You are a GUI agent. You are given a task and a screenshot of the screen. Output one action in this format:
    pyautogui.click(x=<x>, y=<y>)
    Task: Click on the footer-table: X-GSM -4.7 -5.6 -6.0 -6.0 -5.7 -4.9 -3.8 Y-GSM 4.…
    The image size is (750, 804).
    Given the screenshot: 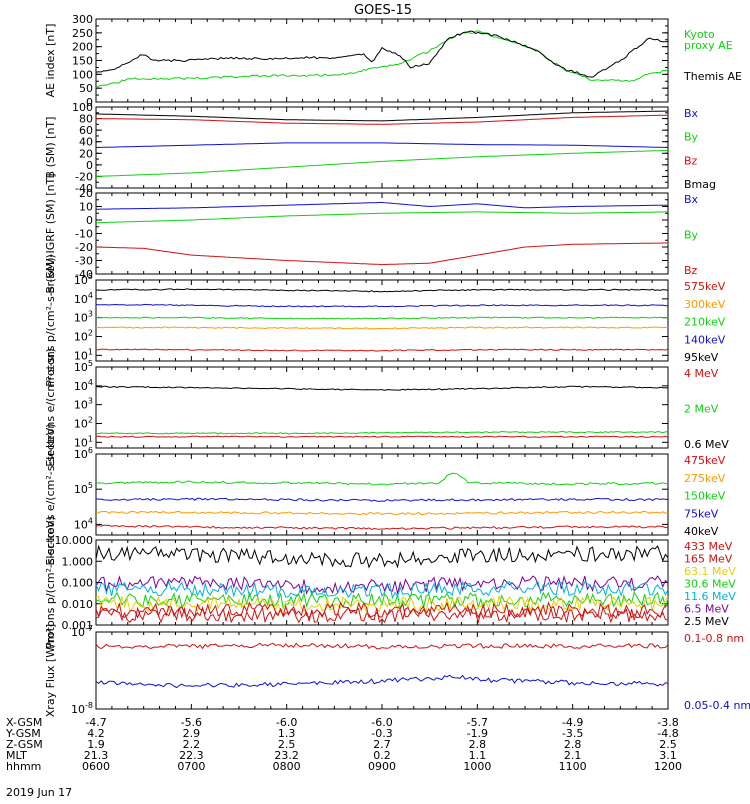 What is the action you would take?
    pyautogui.click(x=343, y=744)
    